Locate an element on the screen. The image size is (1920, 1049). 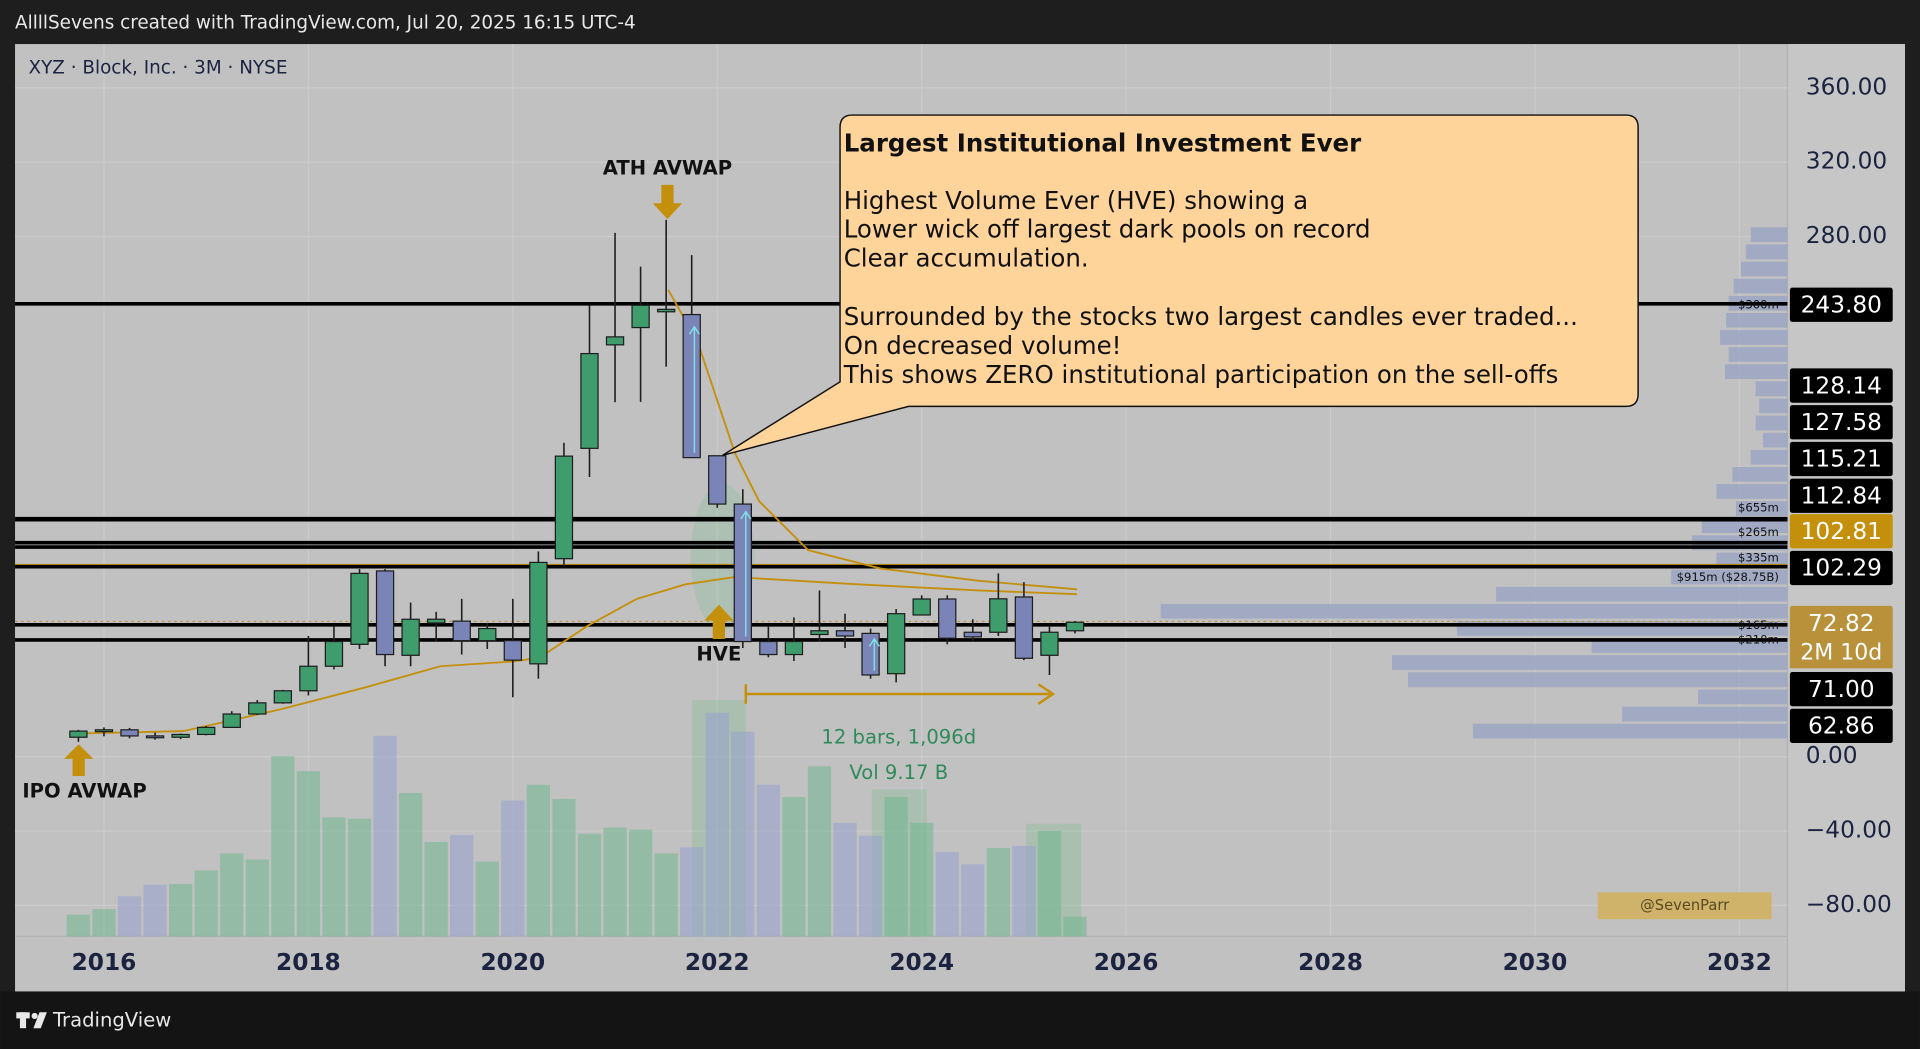
ipo-arrow is located at coordinates (79, 760).